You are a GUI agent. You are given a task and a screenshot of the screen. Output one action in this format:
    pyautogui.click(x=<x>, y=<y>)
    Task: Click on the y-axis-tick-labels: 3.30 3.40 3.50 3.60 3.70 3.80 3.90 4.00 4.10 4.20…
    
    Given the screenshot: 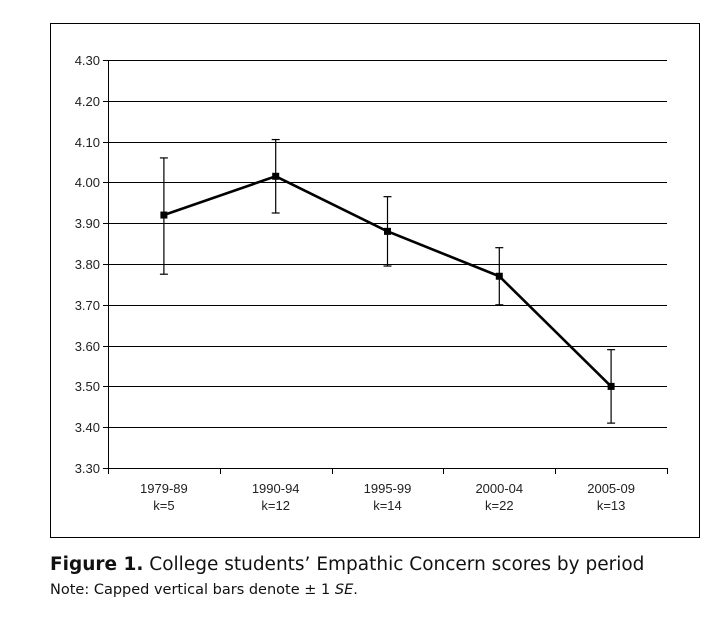 What is the action you would take?
    pyautogui.click(x=87, y=264)
    